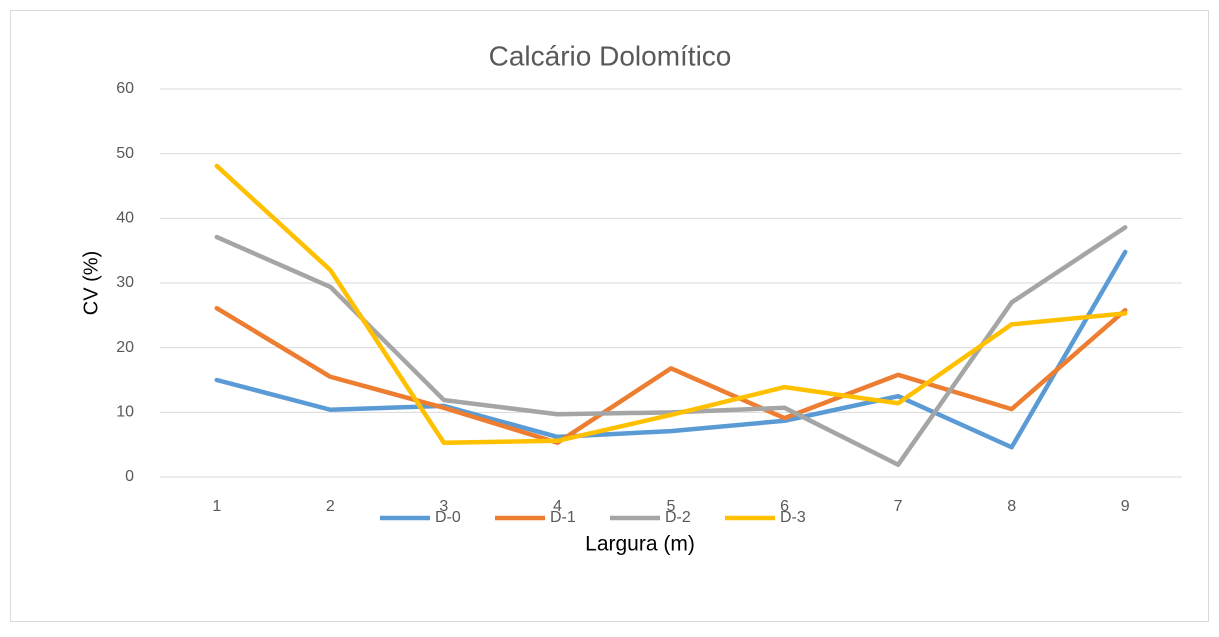 This screenshot has height=637, width=1219. What do you see at coordinates (448, 517) in the screenshot?
I see `legend-label: D-0` at bounding box center [448, 517].